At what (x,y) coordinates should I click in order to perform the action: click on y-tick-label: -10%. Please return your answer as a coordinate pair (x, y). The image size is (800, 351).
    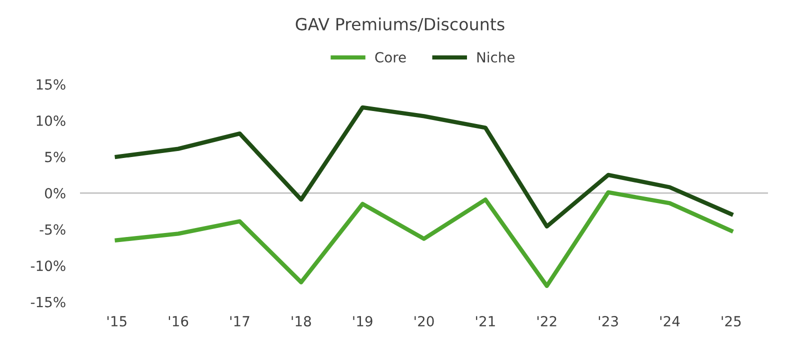
    Looking at the image, I should click on (48, 266).